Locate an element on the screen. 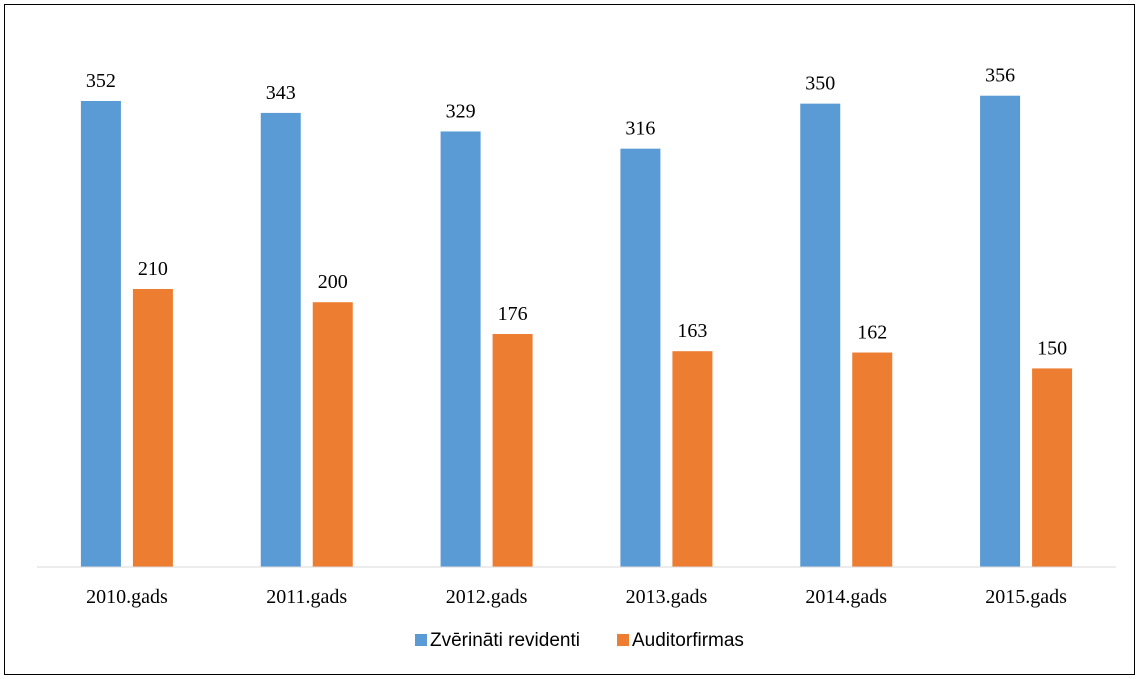 The height and width of the screenshot is (679, 1141). data-label-revidenti-1: 352 is located at coordinates (101, 81).